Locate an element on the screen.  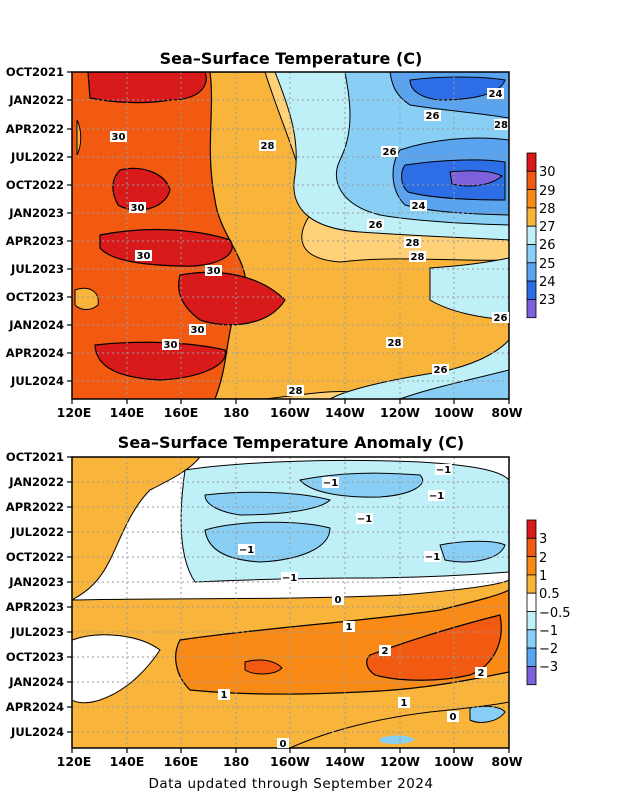
anomaly-x-tick: 80W is located at coordinates (506, 761).